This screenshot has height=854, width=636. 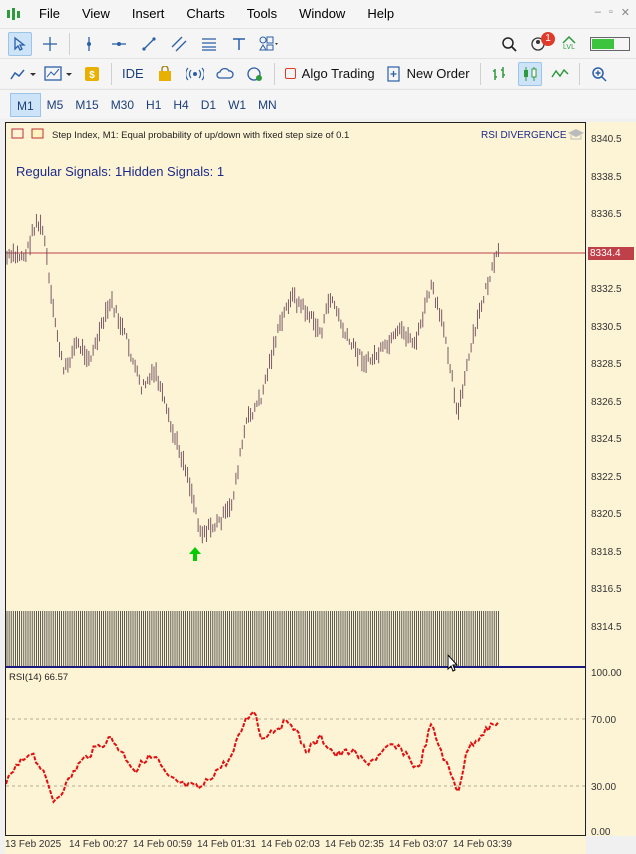 What do you see at coordinates (354, 844) in the screenshot?
I see `time-tick-label: 14 Feb 02:35` at bounding box center [354, 844].